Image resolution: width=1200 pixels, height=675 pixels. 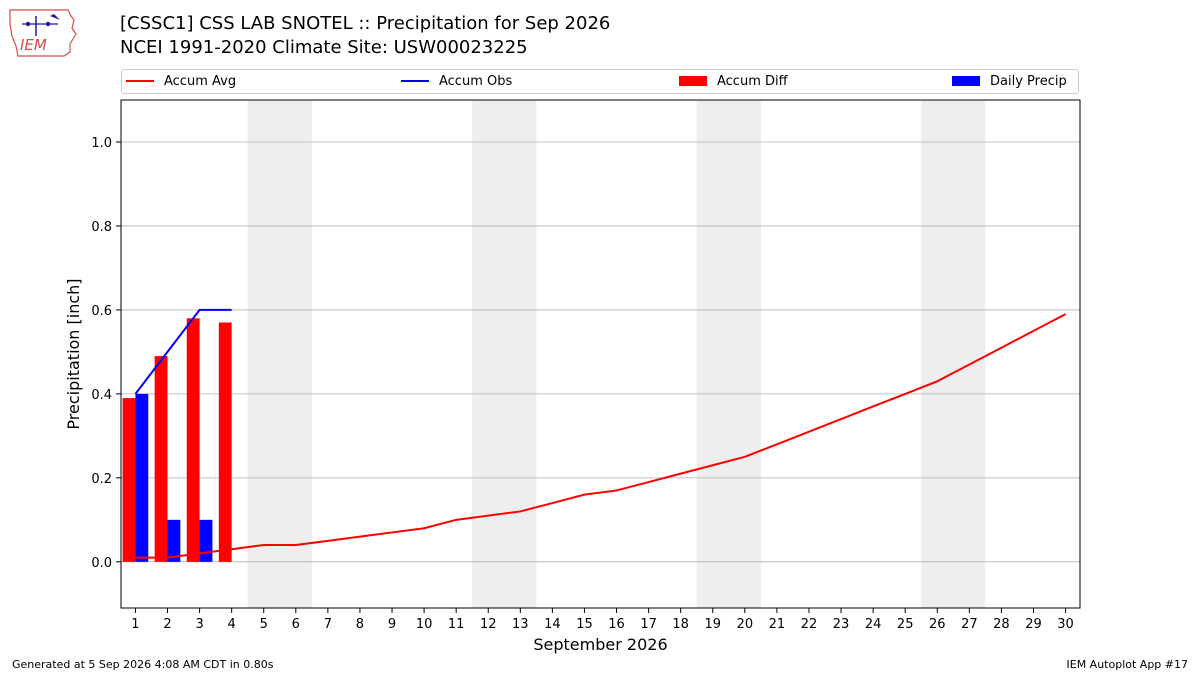 What do you see at coordinates (177, 440) in the screenshot?
I see `bars` at bounding box center [177, 440].